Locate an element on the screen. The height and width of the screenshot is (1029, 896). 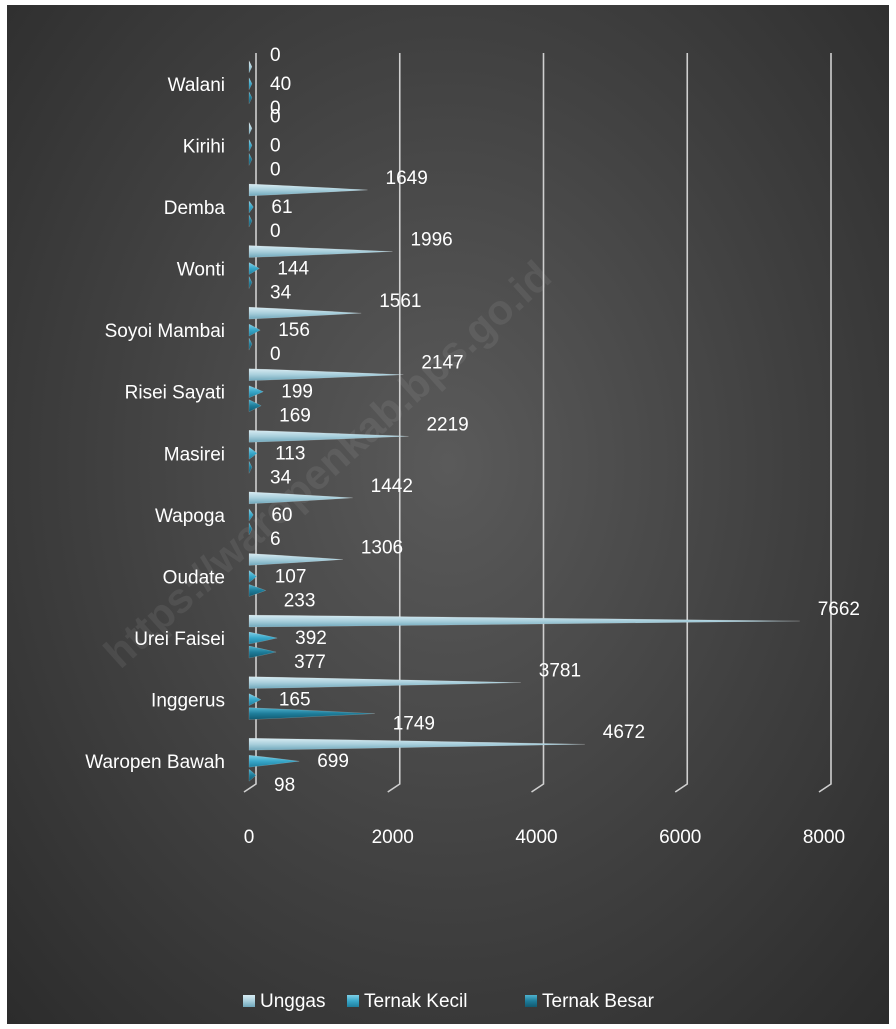
data-label: 699 is located at coordinates (333, 761).